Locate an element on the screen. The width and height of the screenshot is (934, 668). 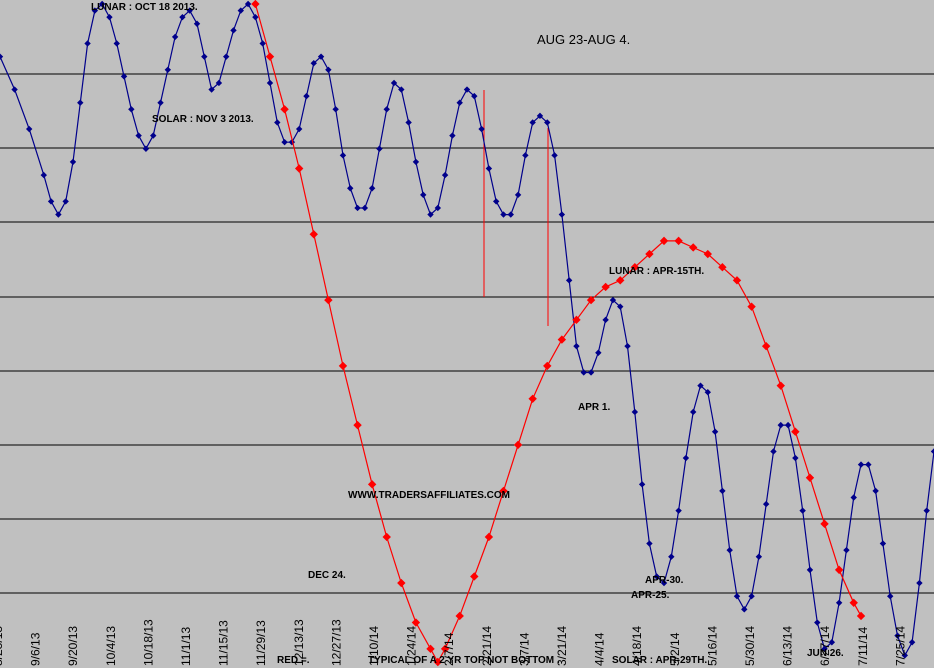
x-tick-label: 7/11/14 is located at coordinates (863, 646).